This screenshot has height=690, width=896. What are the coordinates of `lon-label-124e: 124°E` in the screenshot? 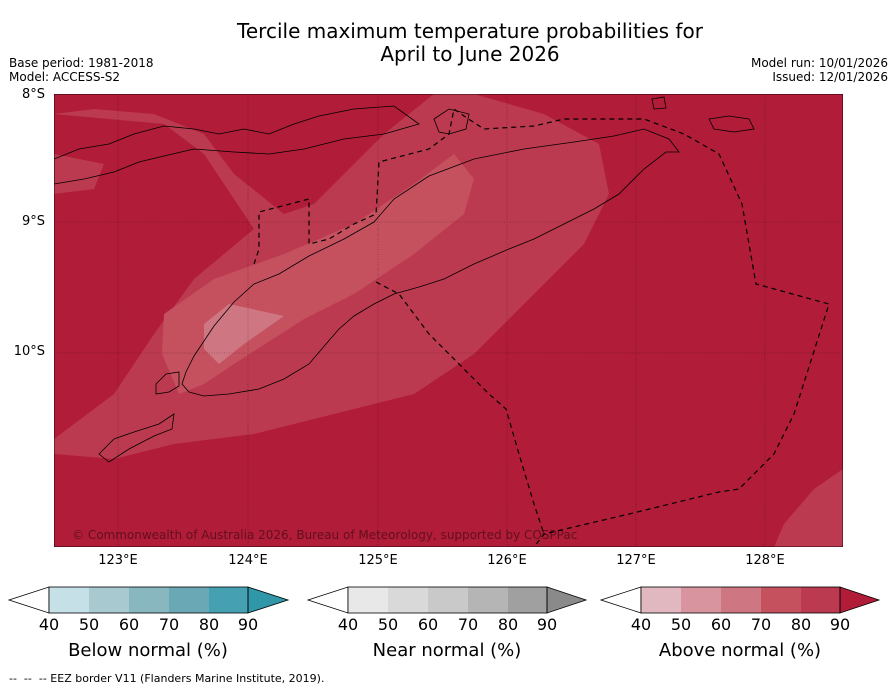 It's located at (248, 560).